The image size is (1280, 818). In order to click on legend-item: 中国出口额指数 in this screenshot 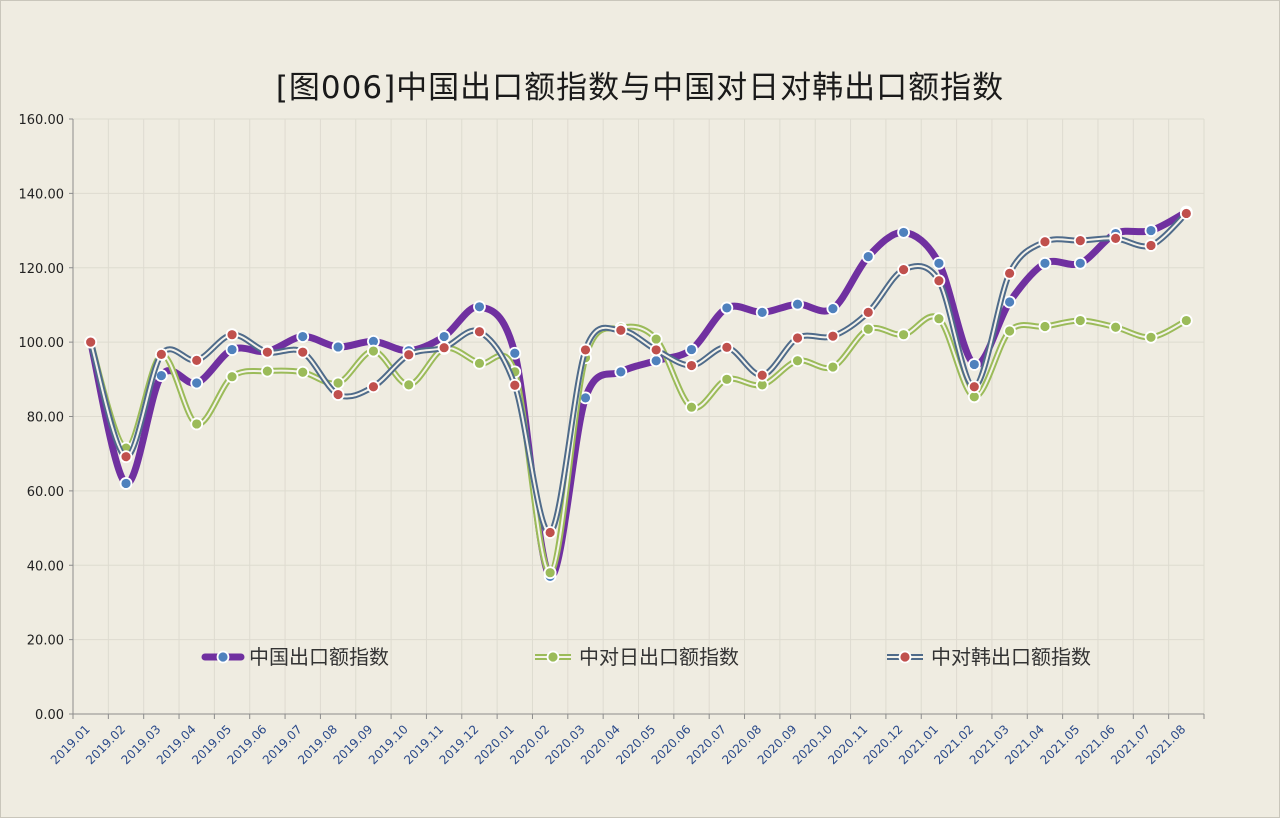, I will do `click(295, 657)`.